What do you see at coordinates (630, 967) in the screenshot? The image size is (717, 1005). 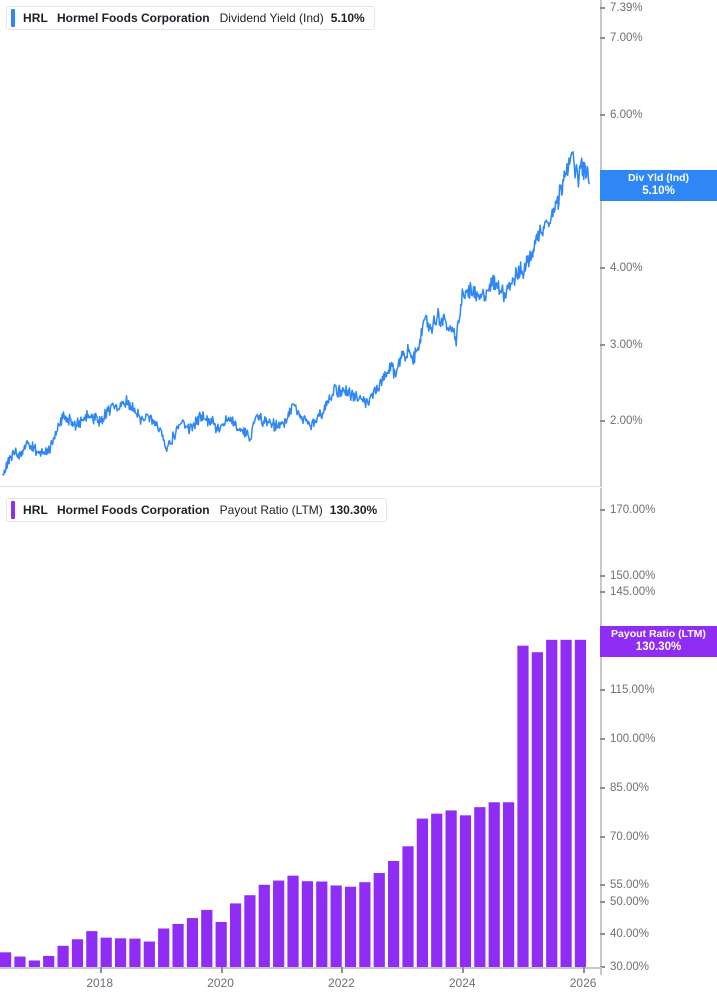 I see `y-tick-label: 30.00%` at bounding box center [630, 967].